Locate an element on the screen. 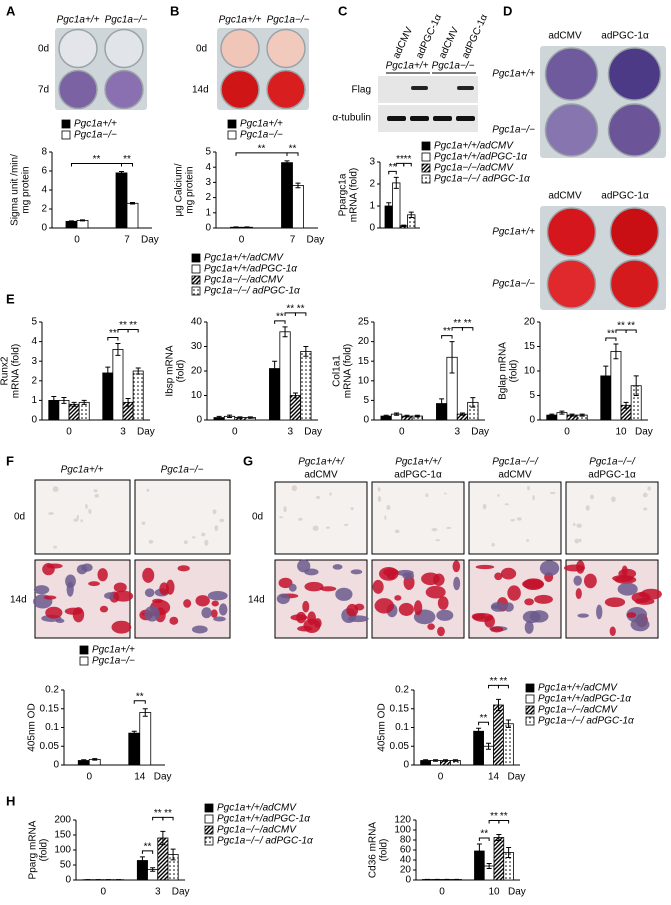 The width and height of the screenshot is (671, 905). group-label: Pgc1a+/+ is located at coordinates (407, 66).